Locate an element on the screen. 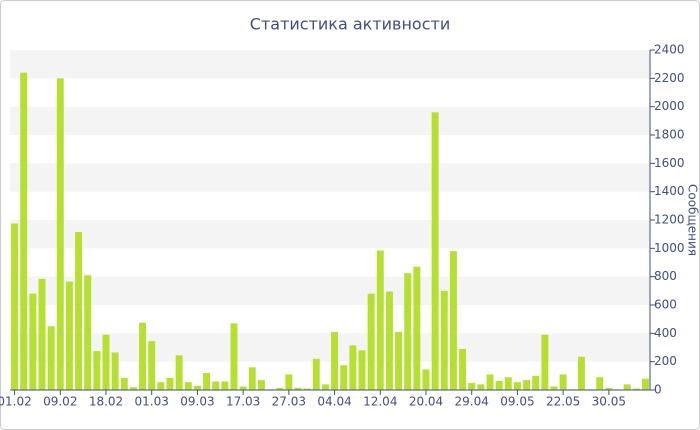  x-tick-label: 17.03 is located at coordinates (243, 402).